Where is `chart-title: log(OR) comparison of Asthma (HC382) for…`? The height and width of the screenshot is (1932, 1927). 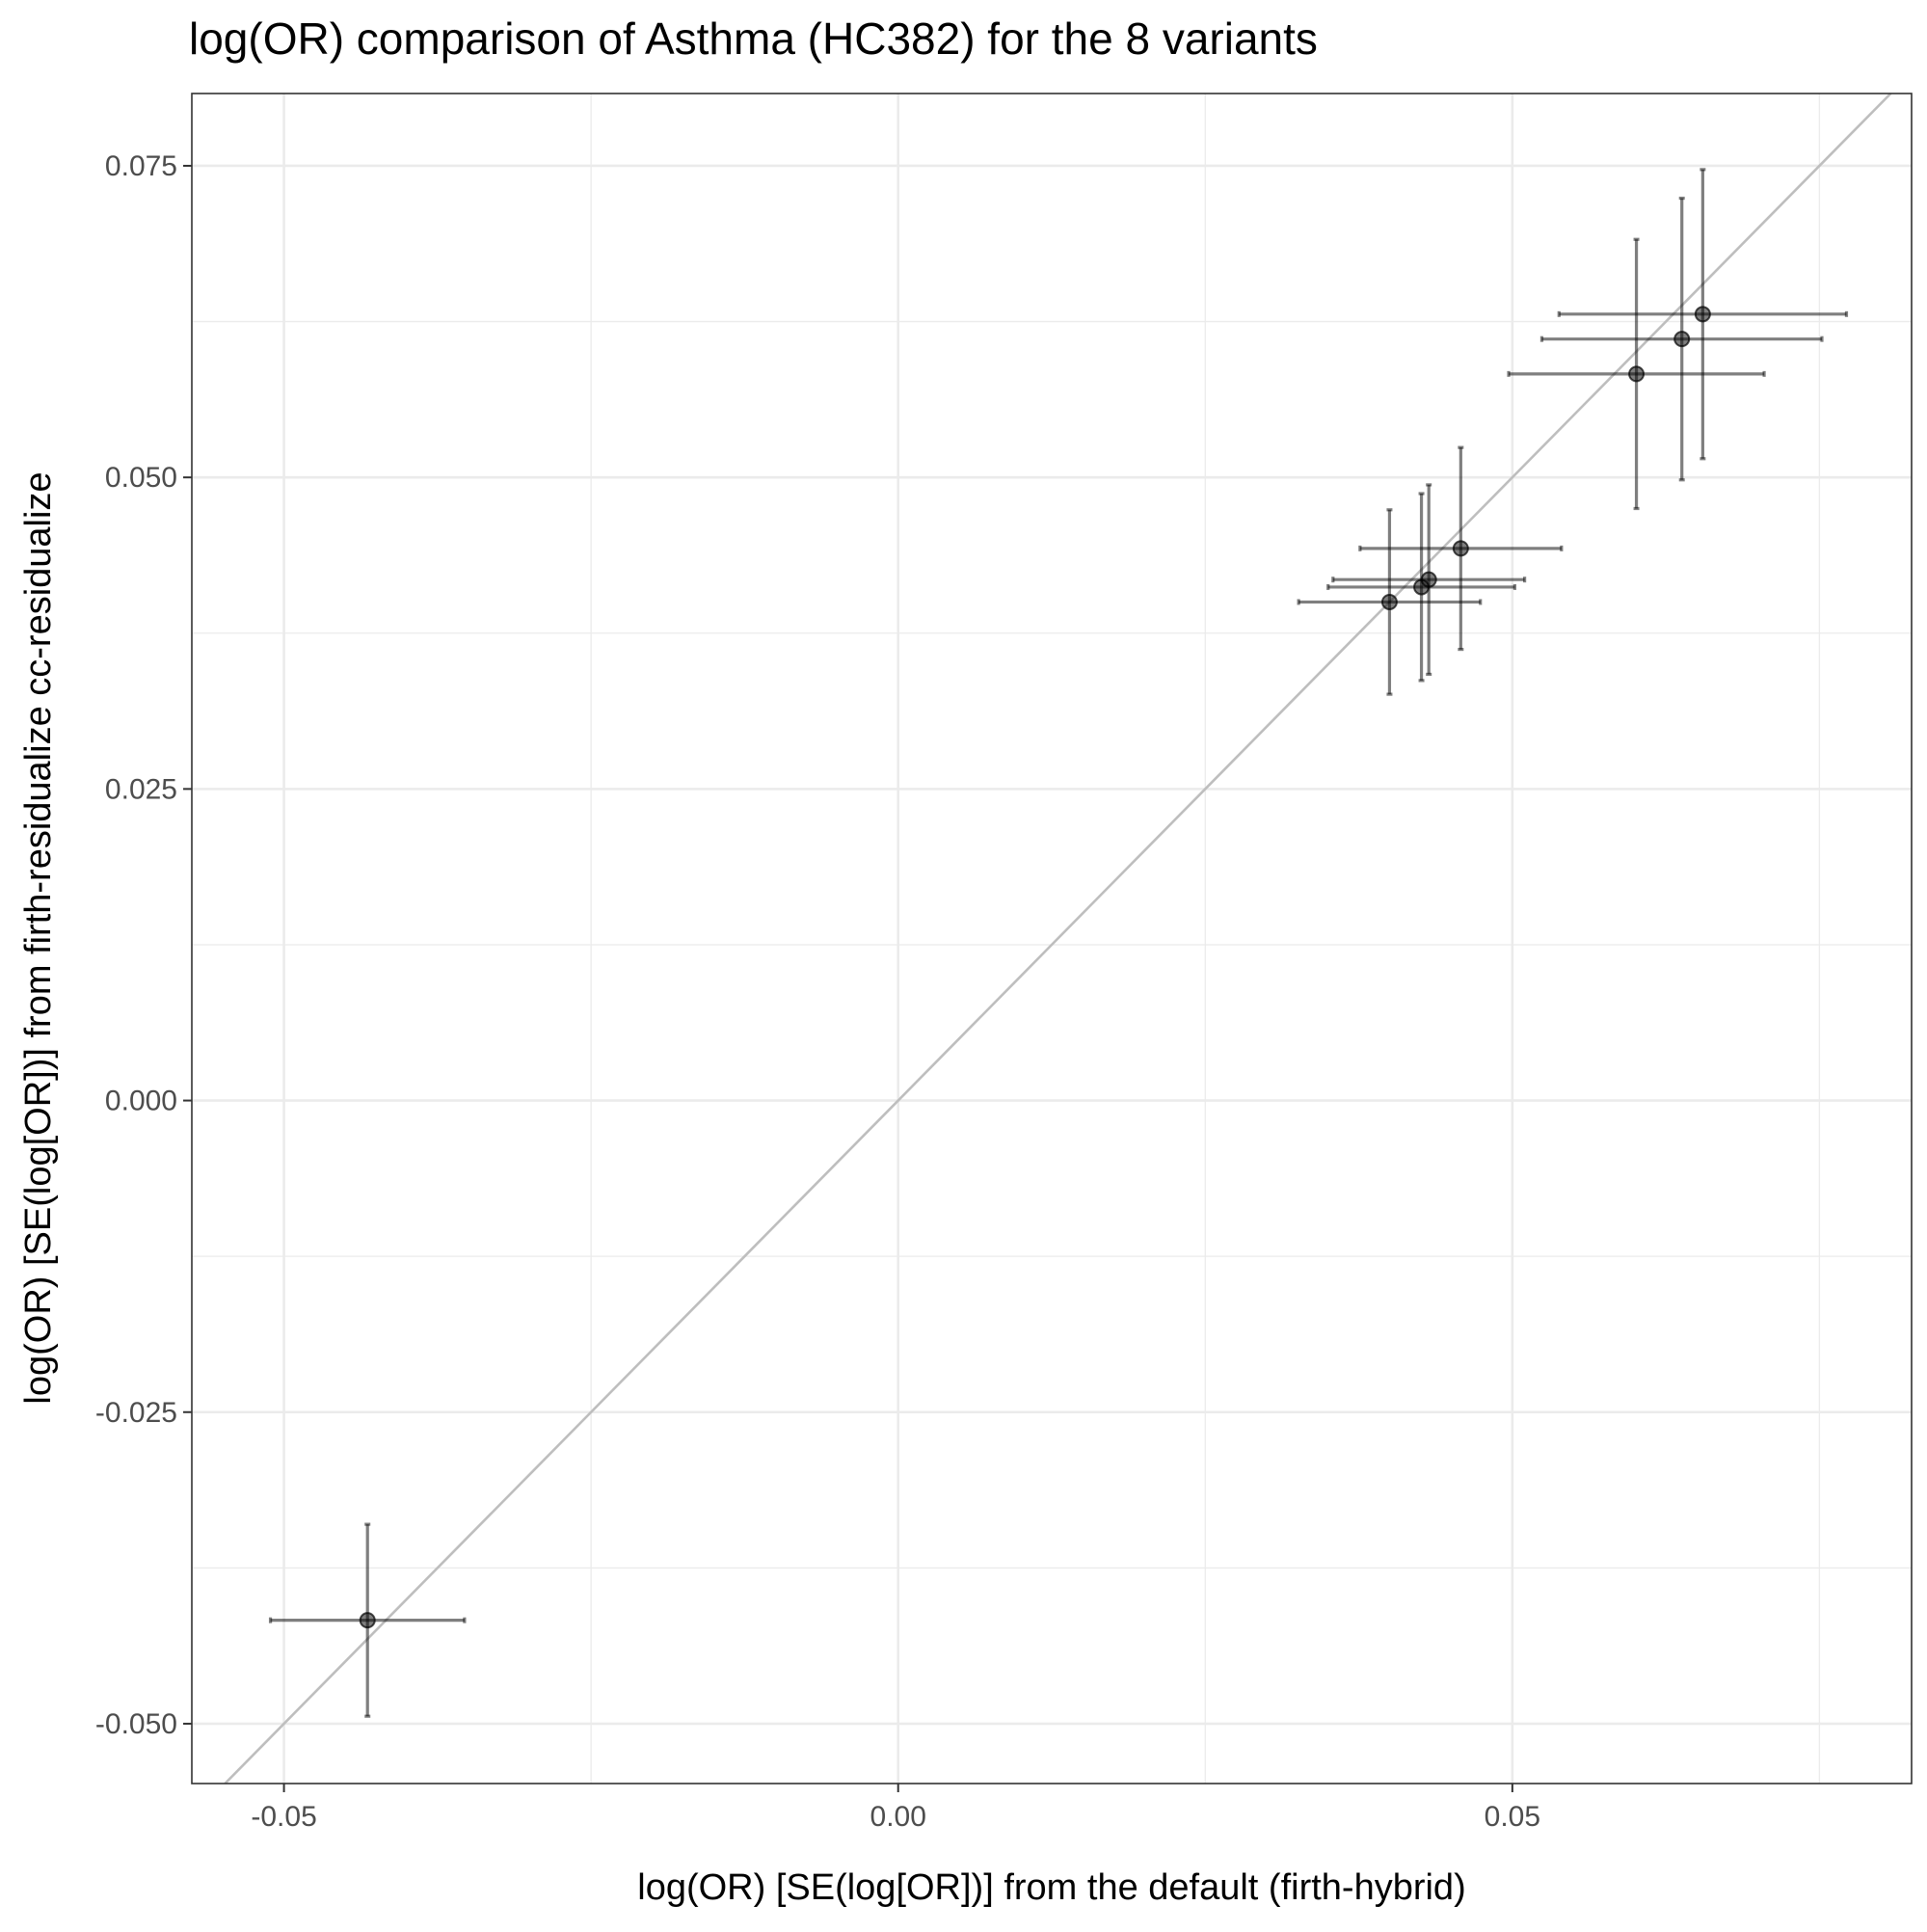 chart-title: log(OR) comparison of Asthma (HC382) for… is located at coordinates (753, 39).